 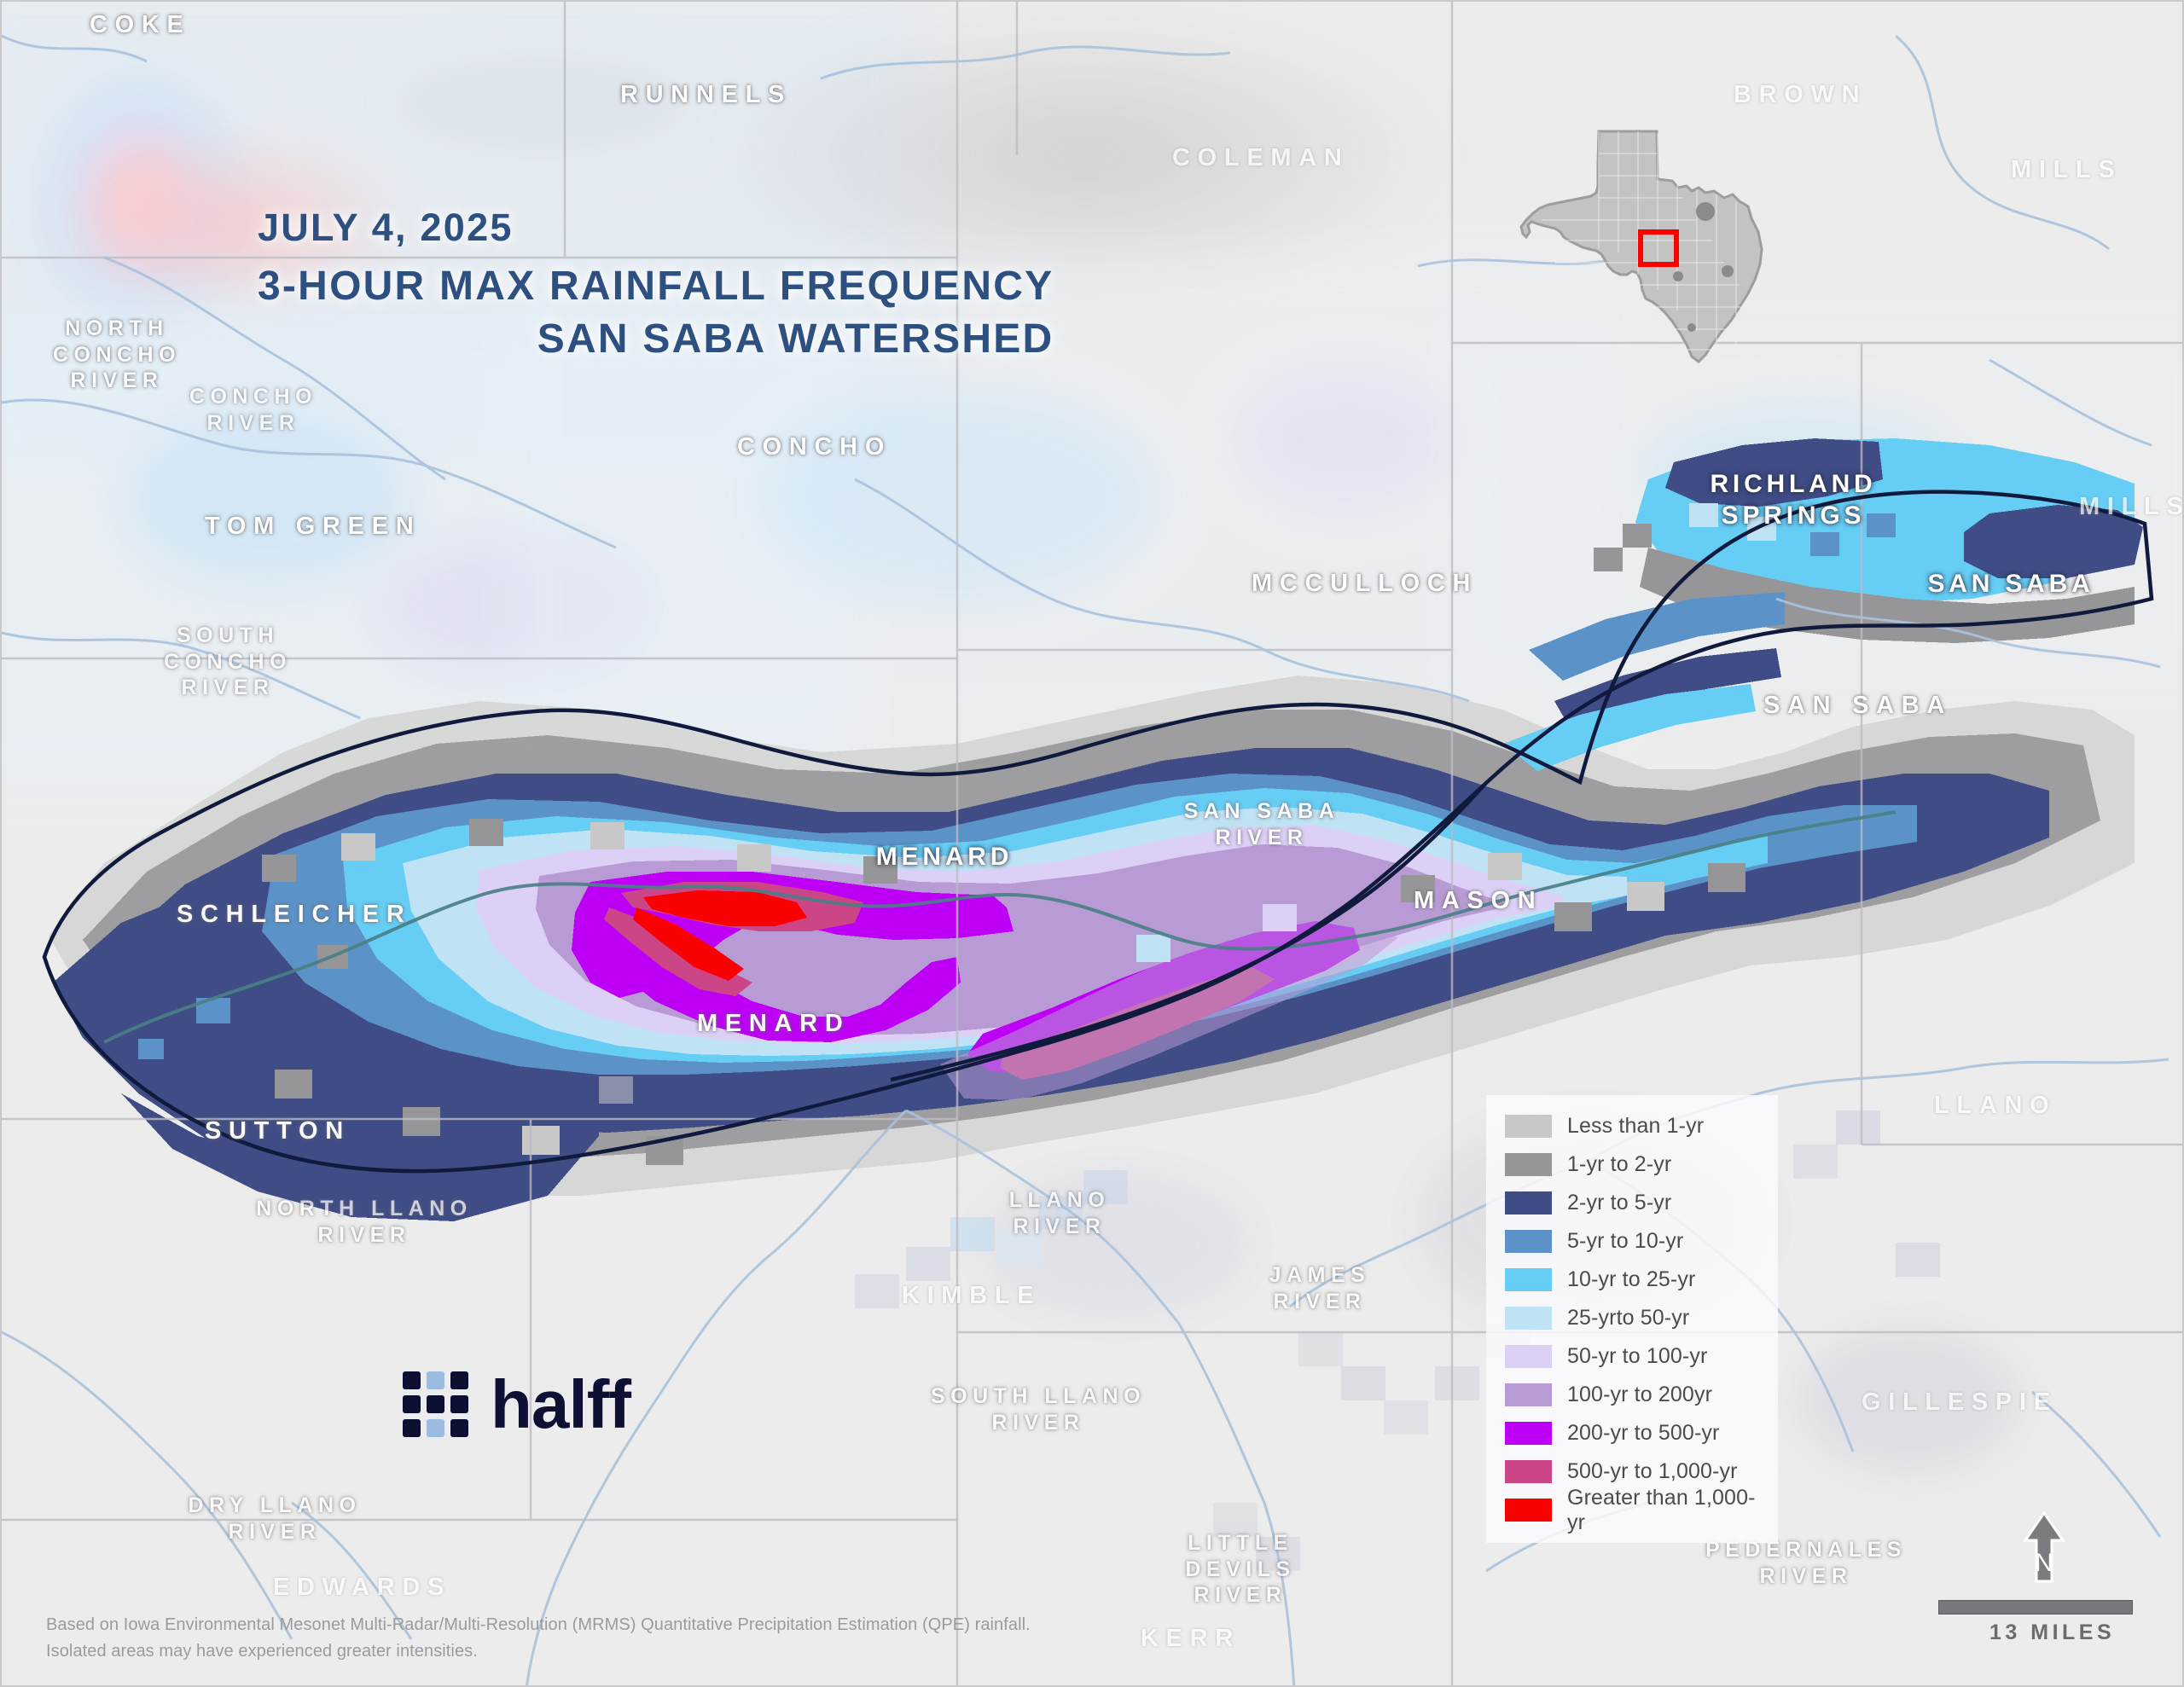 I want to click on san-saba-river-line, so click(x=1000, y=927).